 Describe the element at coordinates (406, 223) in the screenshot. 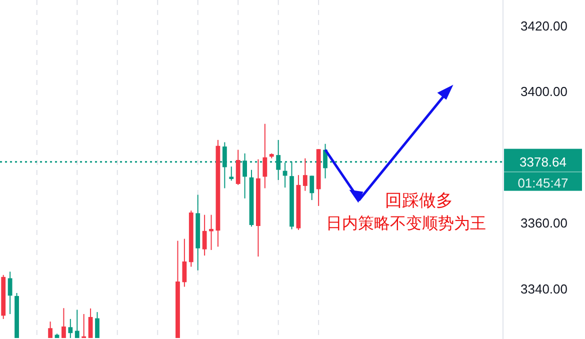

I see `annotation: 日内策略不变顺势为王` at that location.